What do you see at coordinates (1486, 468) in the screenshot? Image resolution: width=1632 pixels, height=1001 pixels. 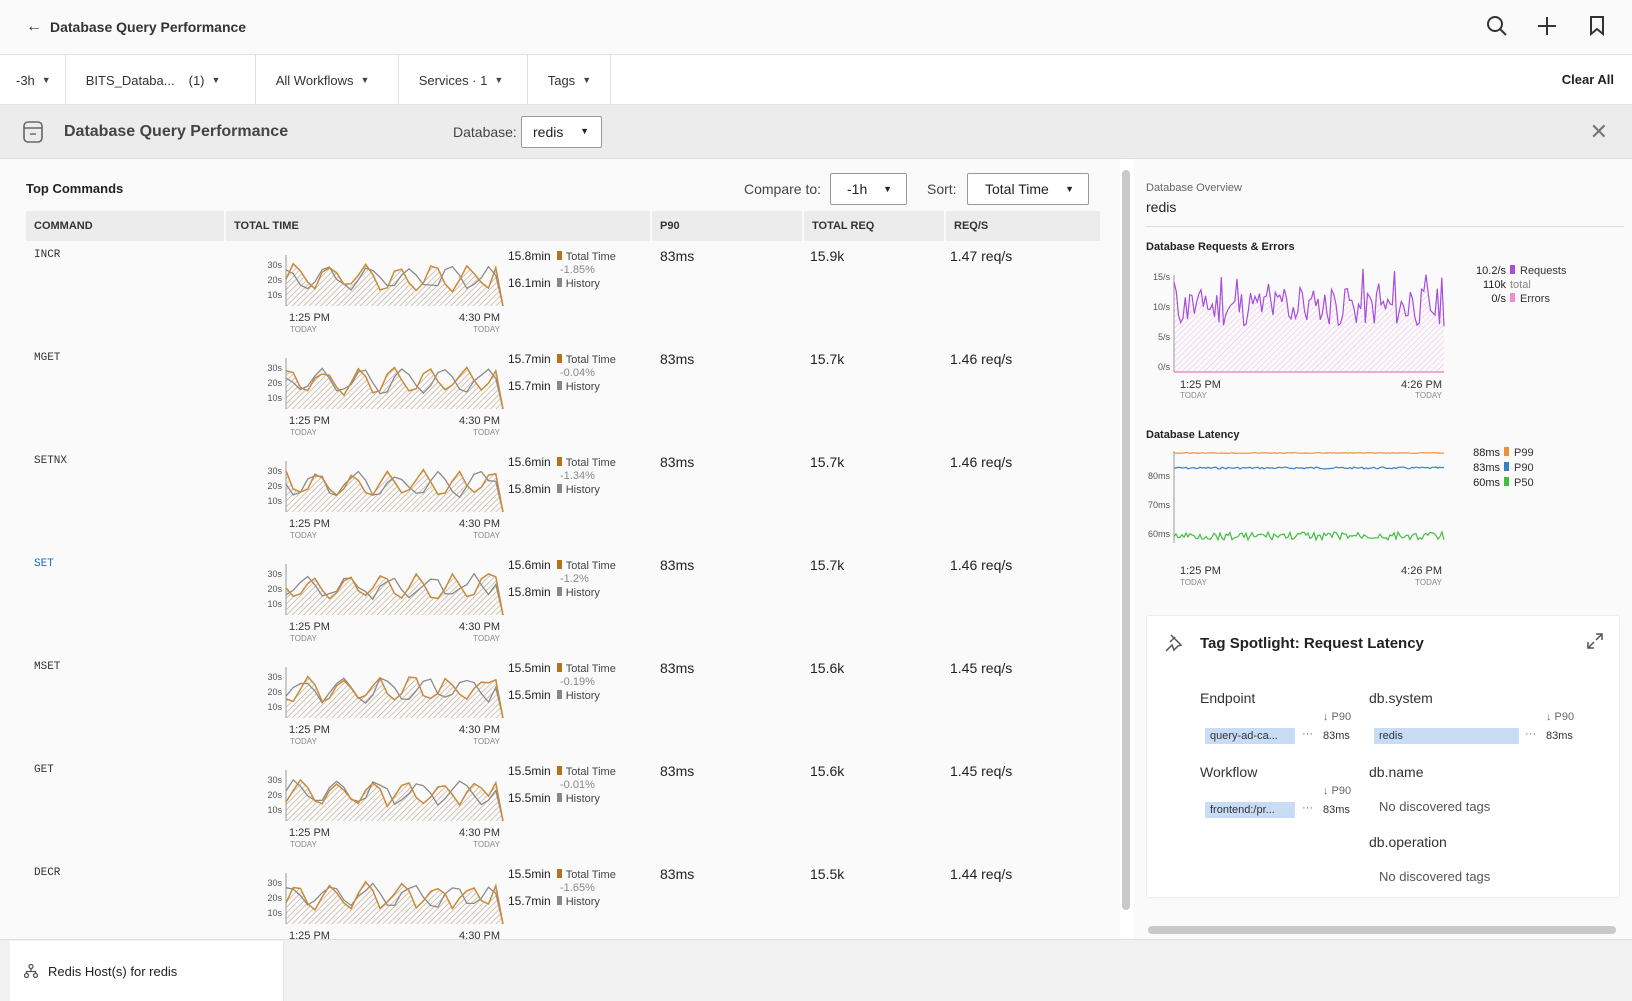 I see `legend-value: 83ms` at bounding box center [1486, 468].